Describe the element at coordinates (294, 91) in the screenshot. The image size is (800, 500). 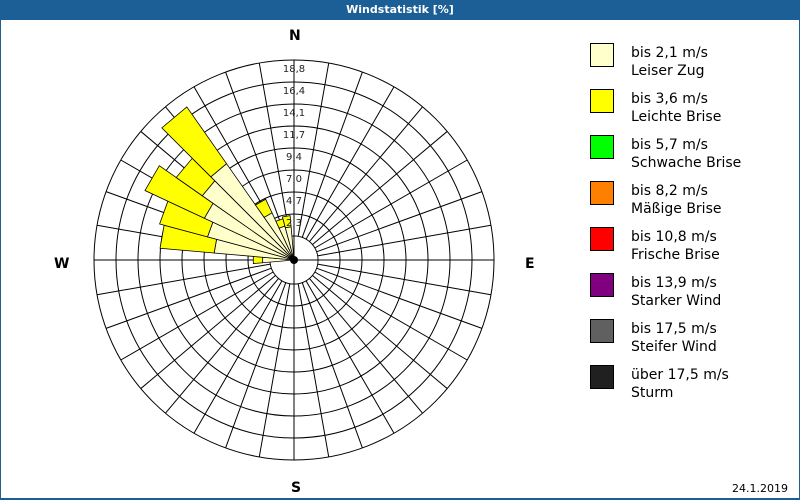
I see `radial-tick-label: 16,4` at that location.